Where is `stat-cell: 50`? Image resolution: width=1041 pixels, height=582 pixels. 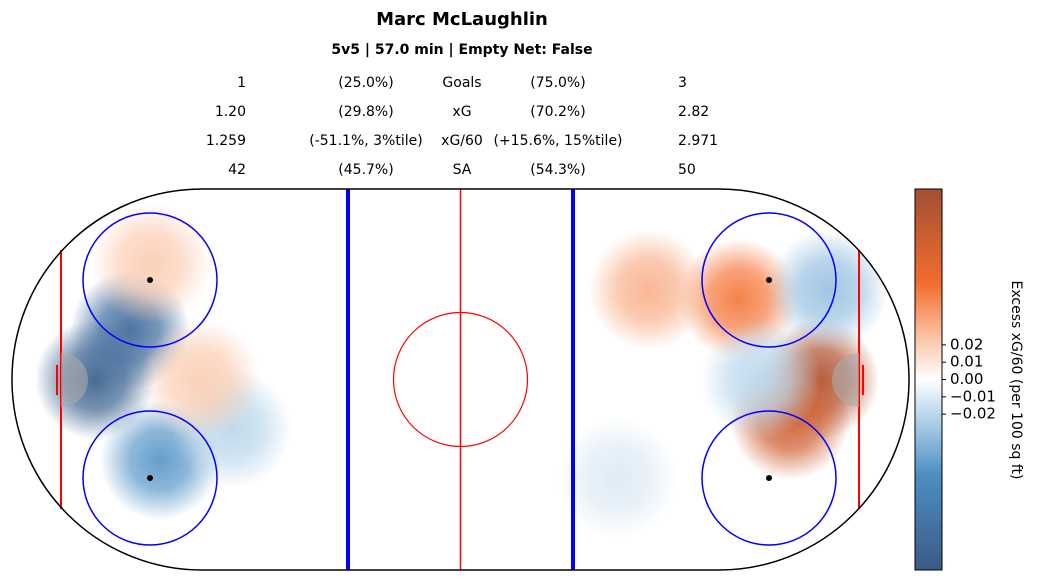
stat-cell: 50 is located at coordinates (687, 170).